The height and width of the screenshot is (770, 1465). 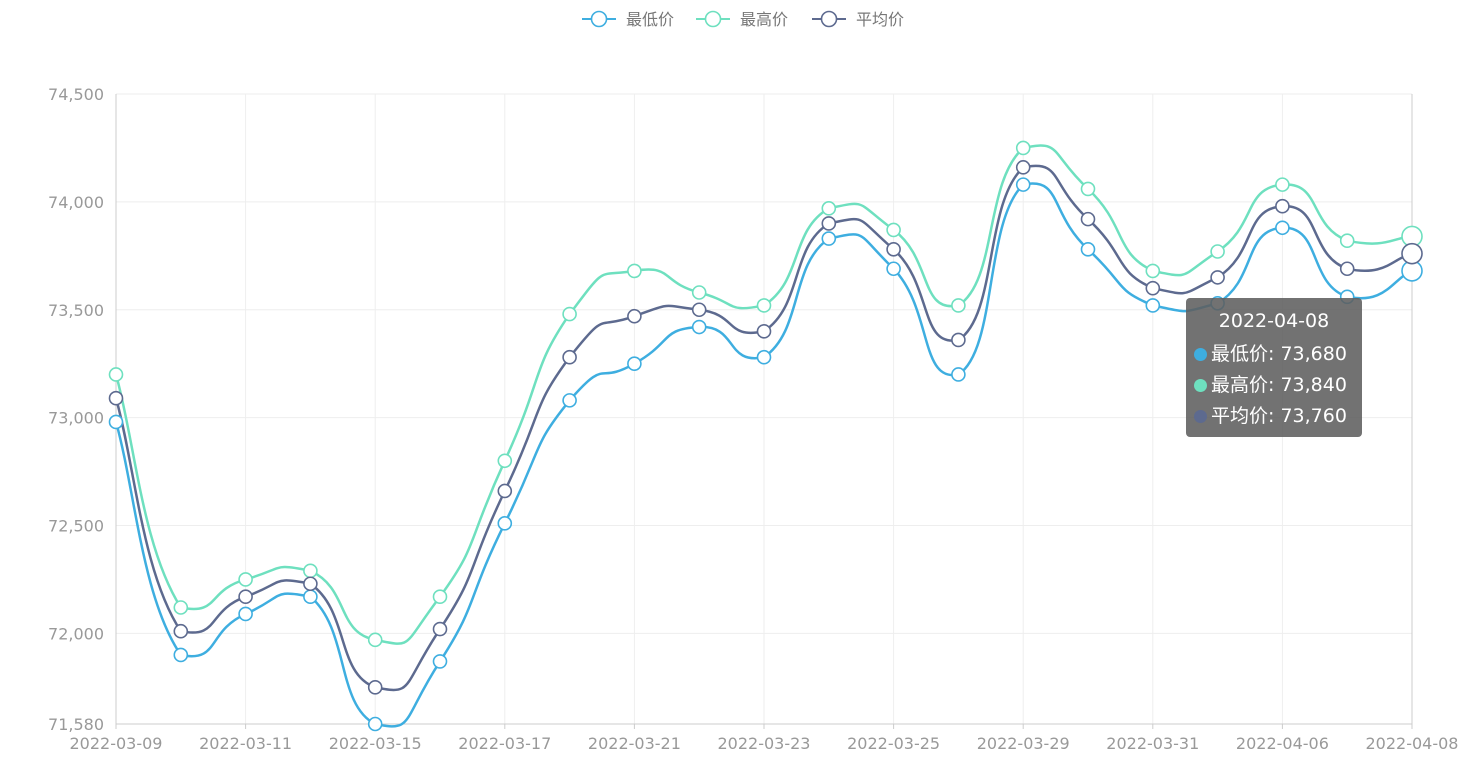 I want to click on x-tick-label: 2022-04-08, so click(x=1412, y=743).